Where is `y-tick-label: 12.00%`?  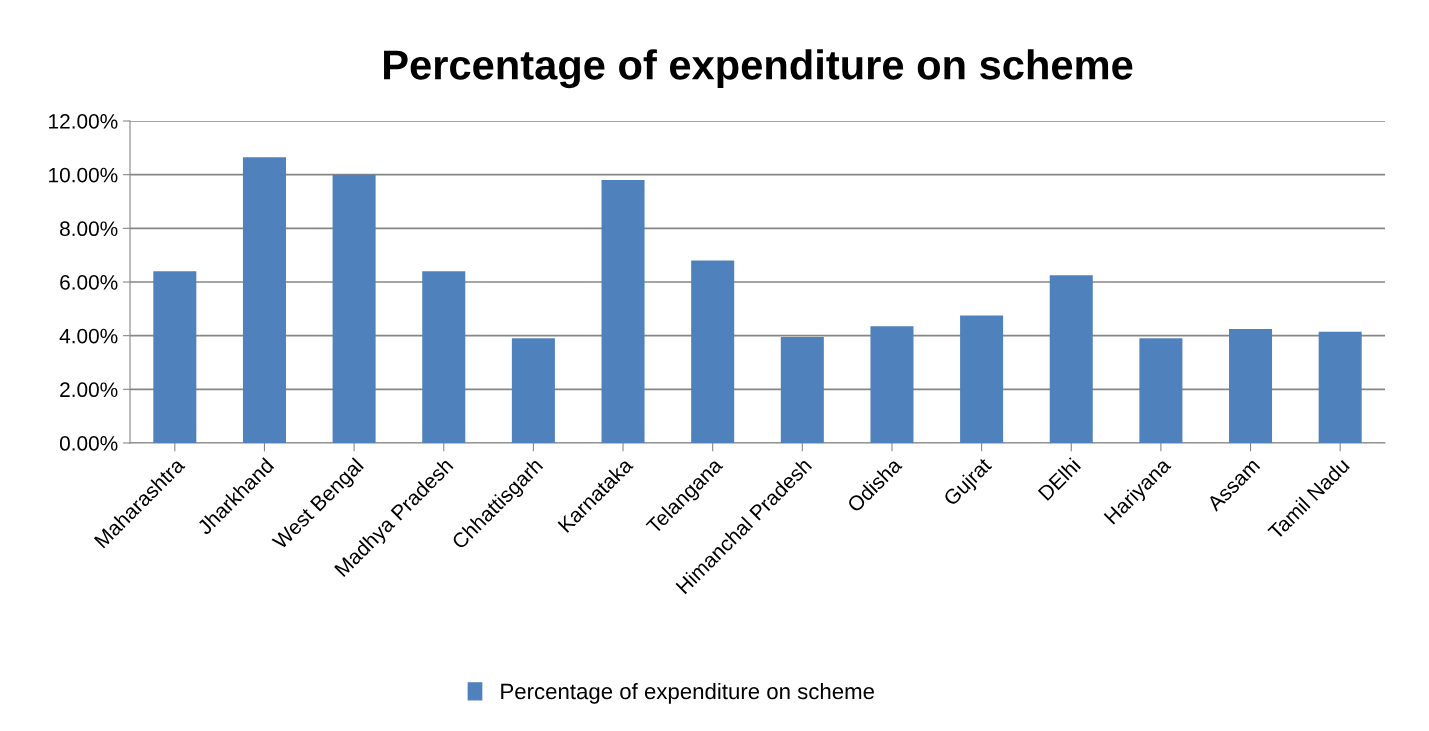
y-tick-label: 12.00% is located at coordinates (83, 121).